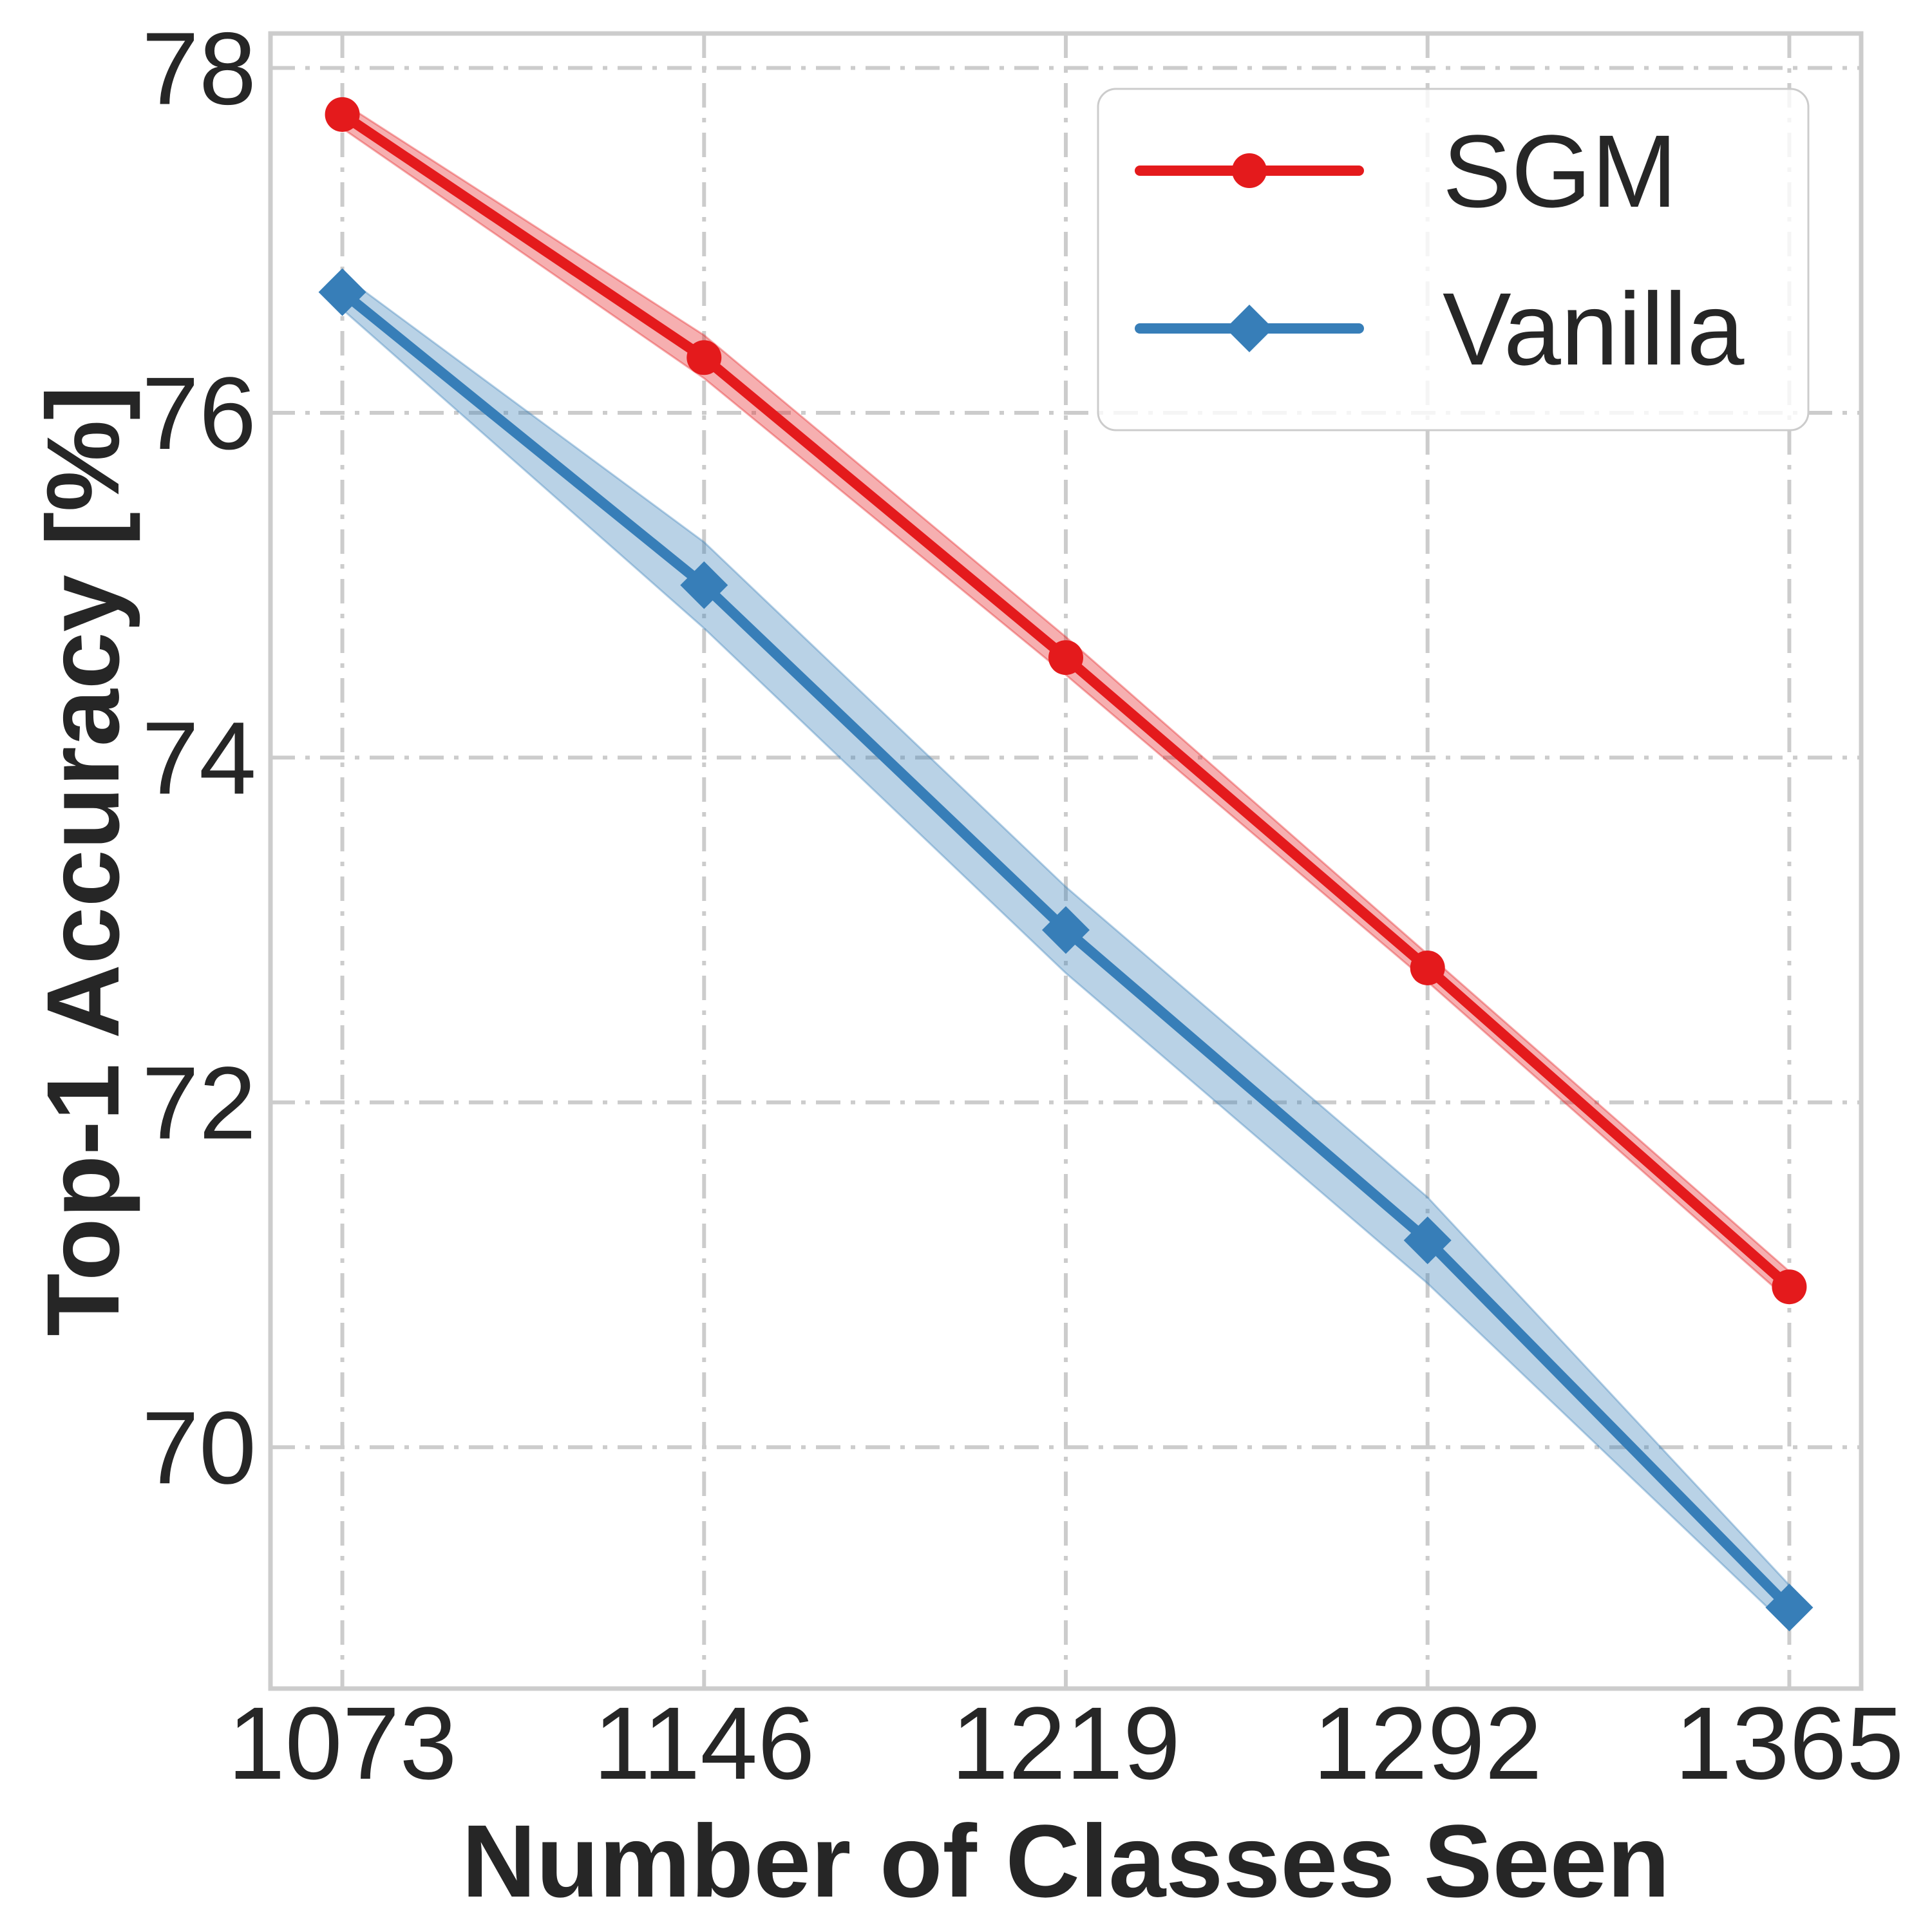 This screenshot has height=1932, width=1932. What do you see at coordinates (199, 413) in the screenshot?
I see `y-tick-label: 76` at bounding box center [199, 413].